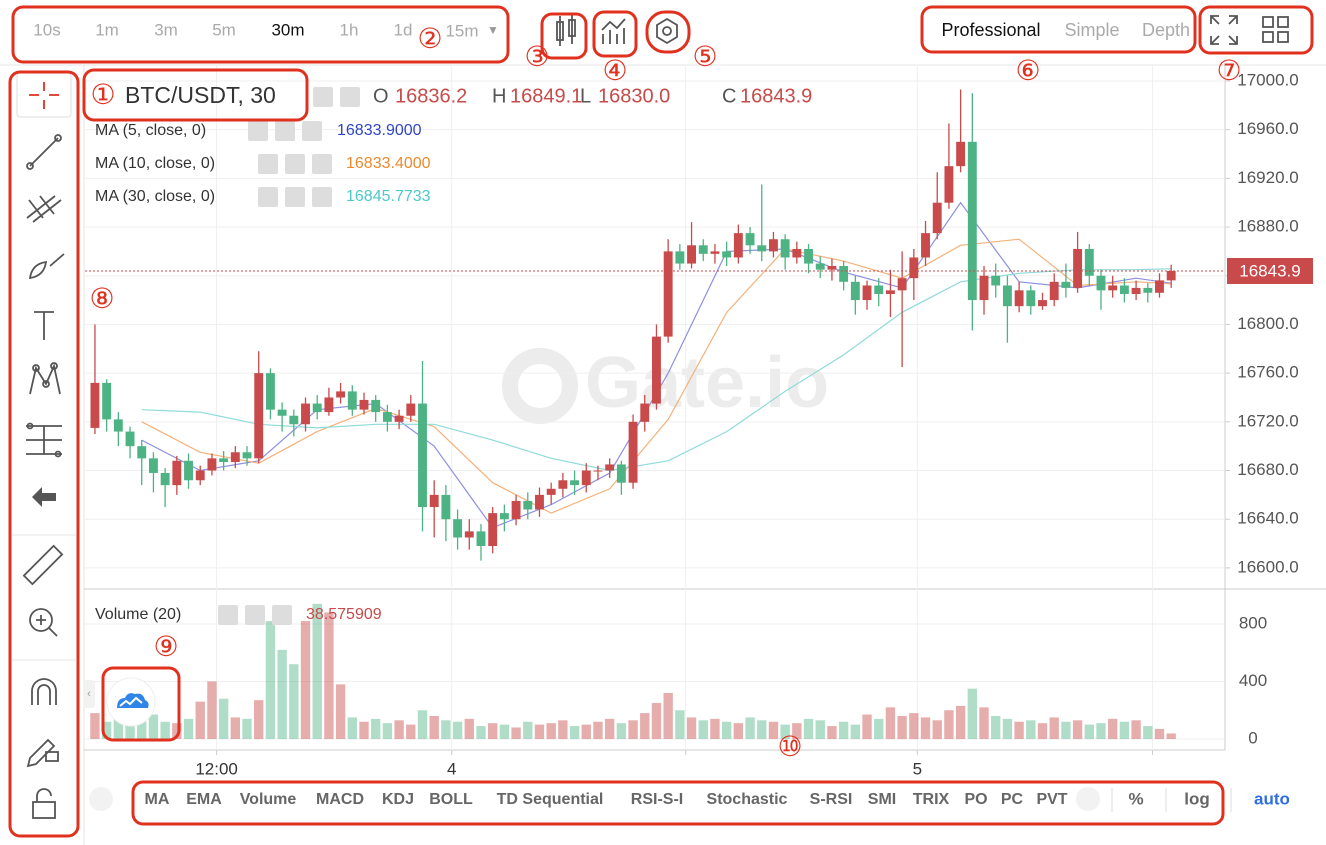  Describe the element at coordinates (1091, 30) in the screenshot. I see `mode-tab: Simple` at that location.